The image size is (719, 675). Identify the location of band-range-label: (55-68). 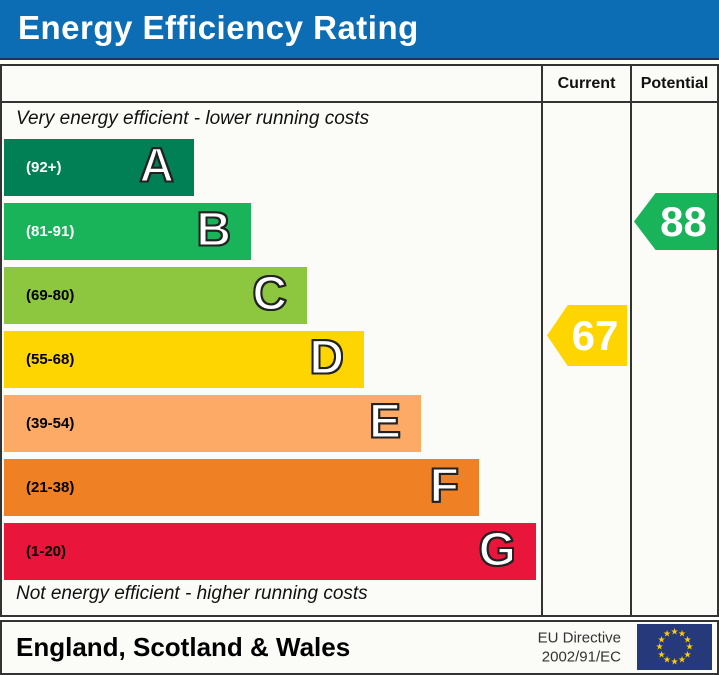
(50, 359).